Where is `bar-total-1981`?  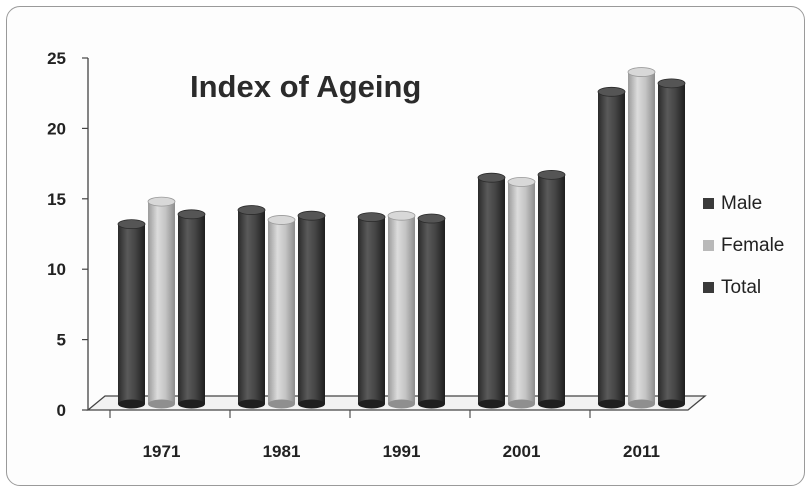
bar-total-1981 is located at coordinates (311, 309).